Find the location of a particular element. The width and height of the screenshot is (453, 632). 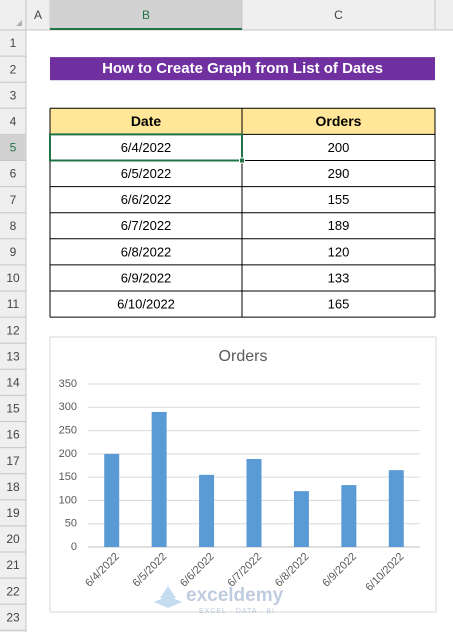

chart-title: Orders is located at coordinates (243, 356).